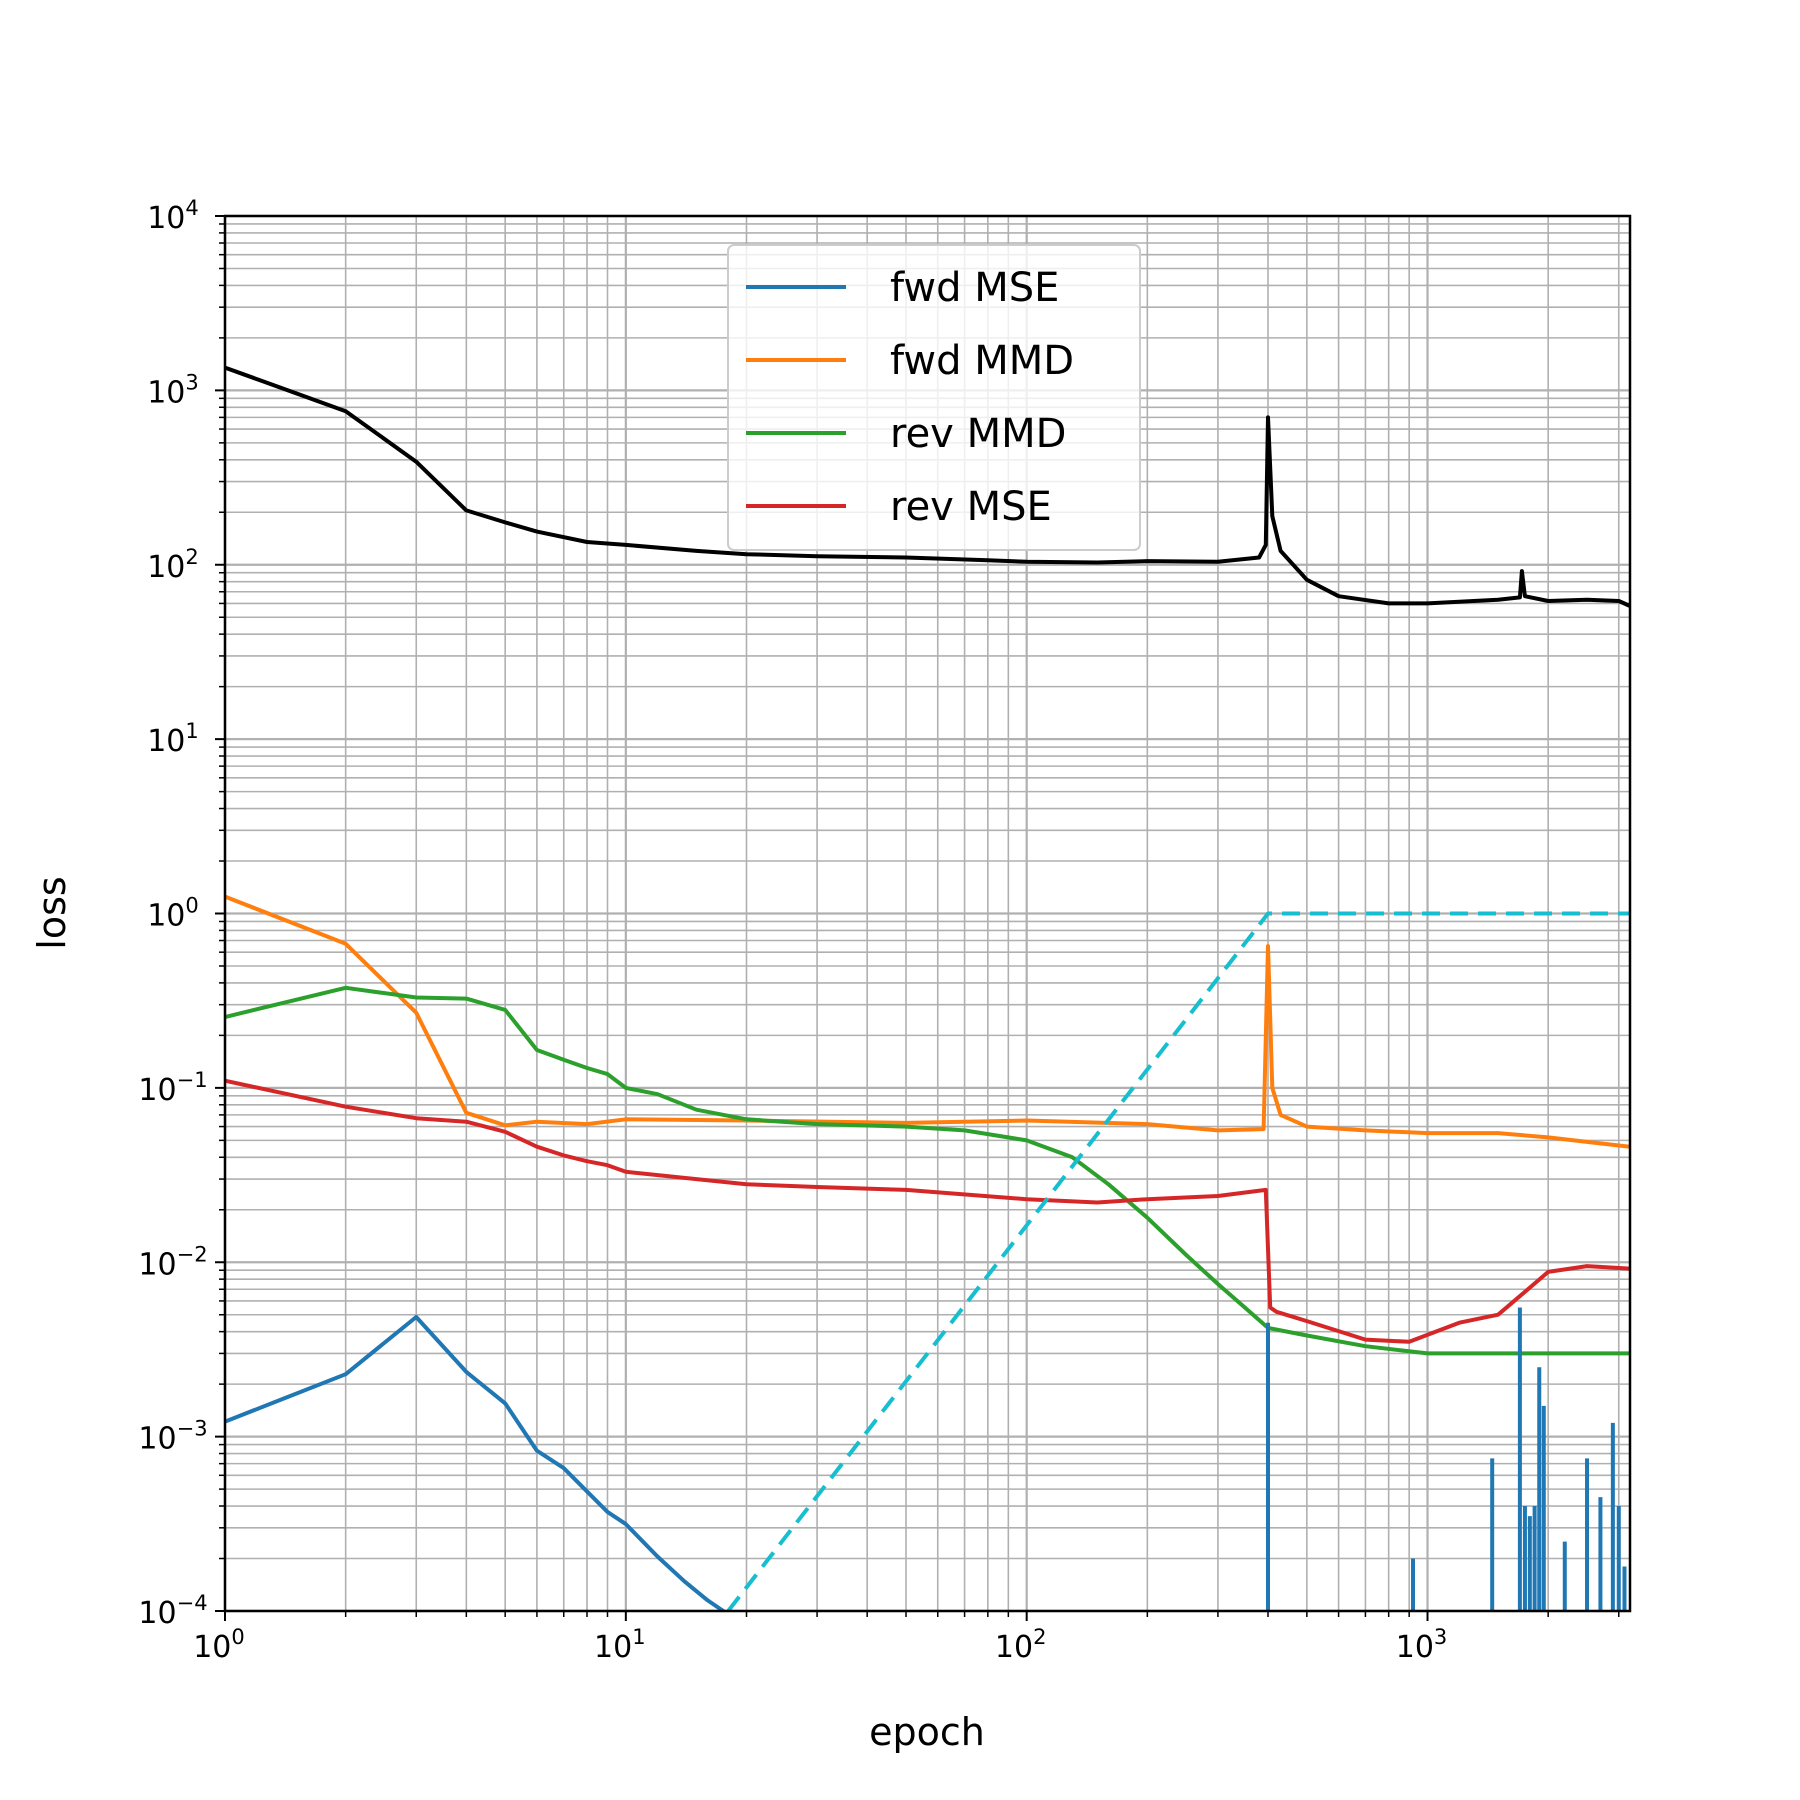  I want to click on y-tick-label: 10⁻⁴, so click(172, 1611).